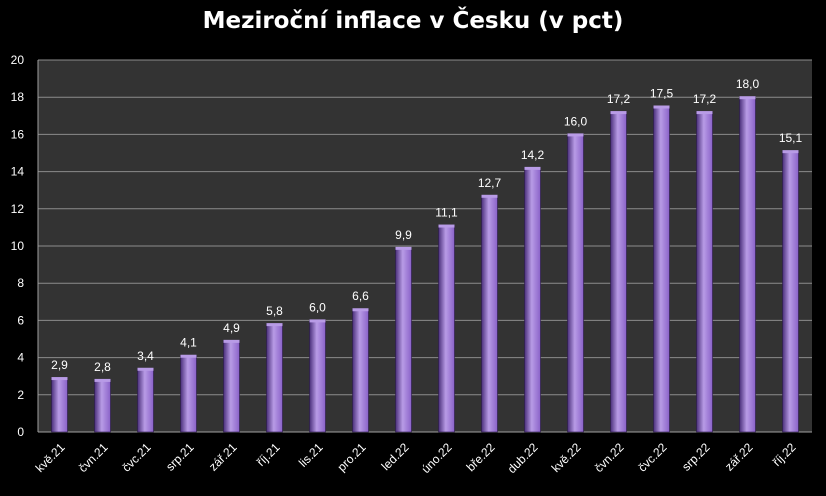 The image size is (826, 496). What do you see at coordinates (403, 235) in the screenshot?
I see `data-label: 9,9` at bounding box center [403, 235].